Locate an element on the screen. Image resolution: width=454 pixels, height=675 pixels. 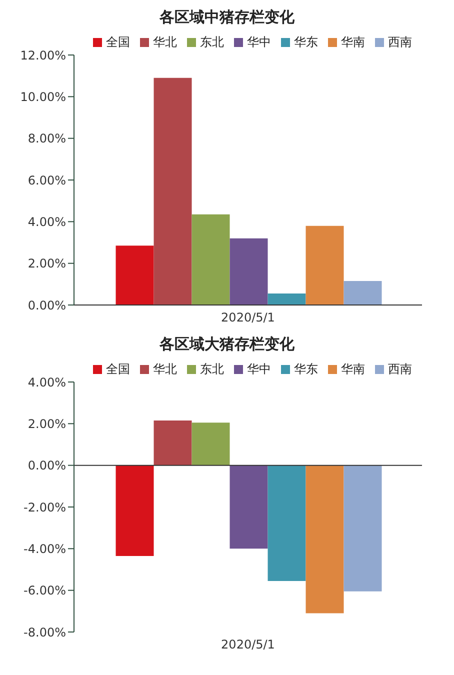
y-tick-label: 10.00% is located at coordinates (43, 97).